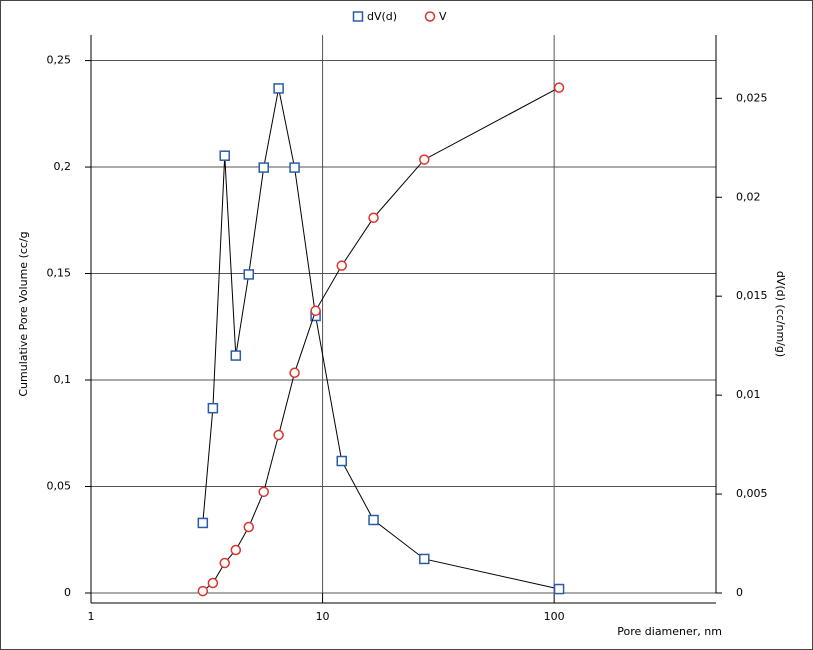 This screenshot has width=813, height=650. I want to click on y-tick-label: 0,25, so click(59, 60).